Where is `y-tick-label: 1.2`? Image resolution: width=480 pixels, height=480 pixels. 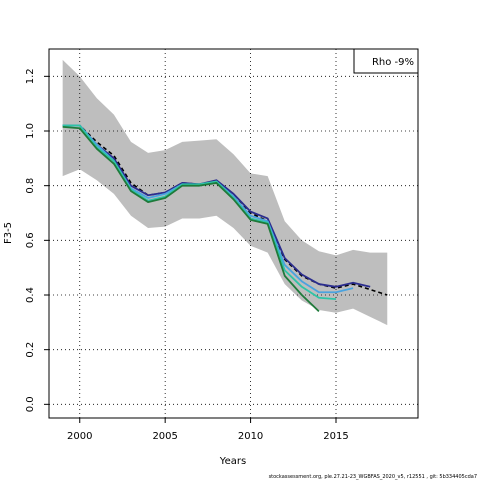 y-tick-label: 1.2 is located at coordinates (30, 76).